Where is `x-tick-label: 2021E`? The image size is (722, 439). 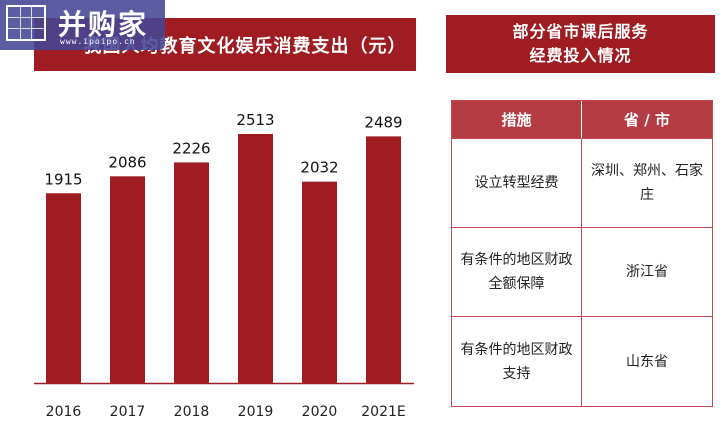
x-tick-label: 2021E is located at coordinates (383, 412).